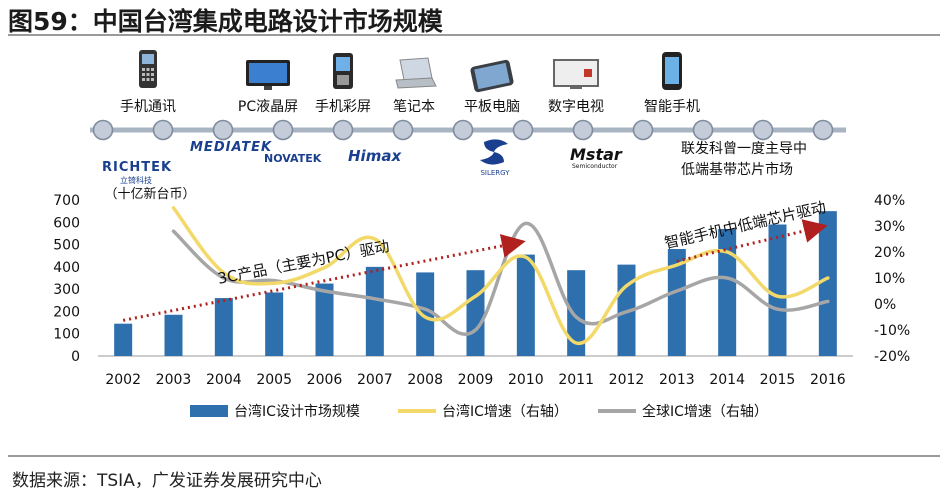  I want to click on x-tick-label: 2010, so click(526, 380).